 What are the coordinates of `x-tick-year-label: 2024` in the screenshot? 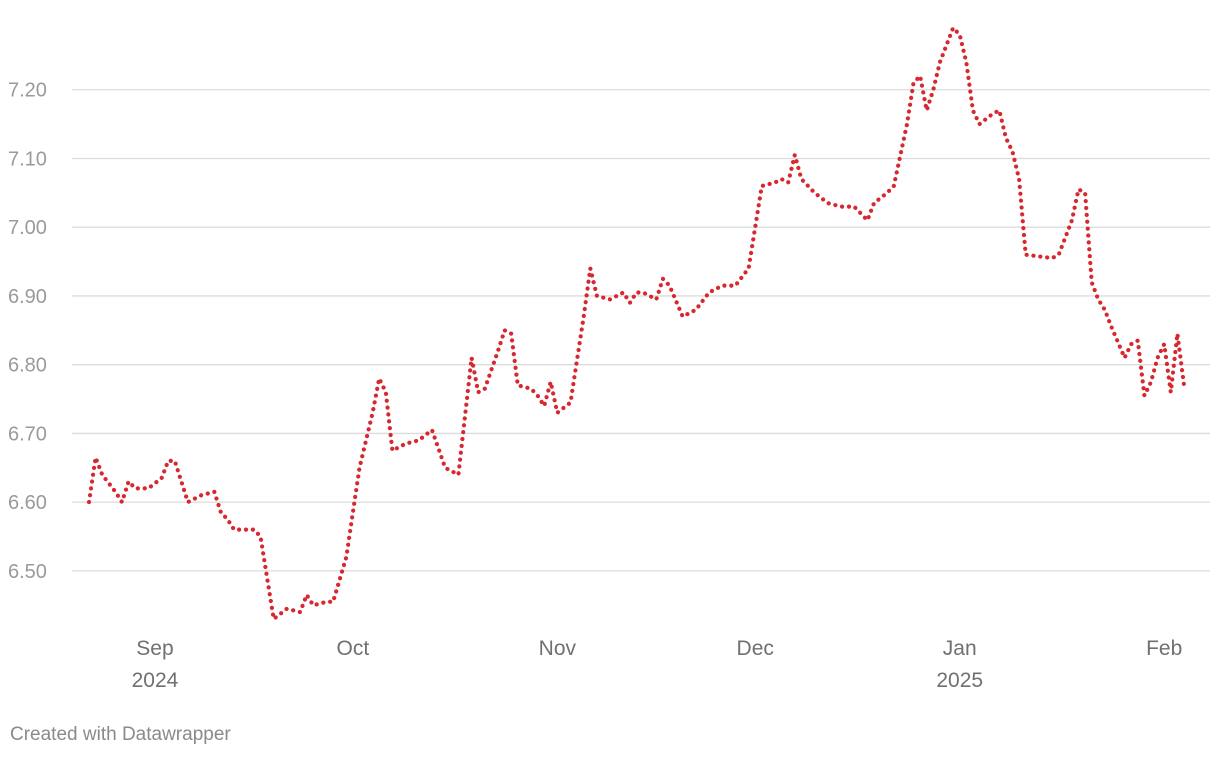 It's located at (155, 680).